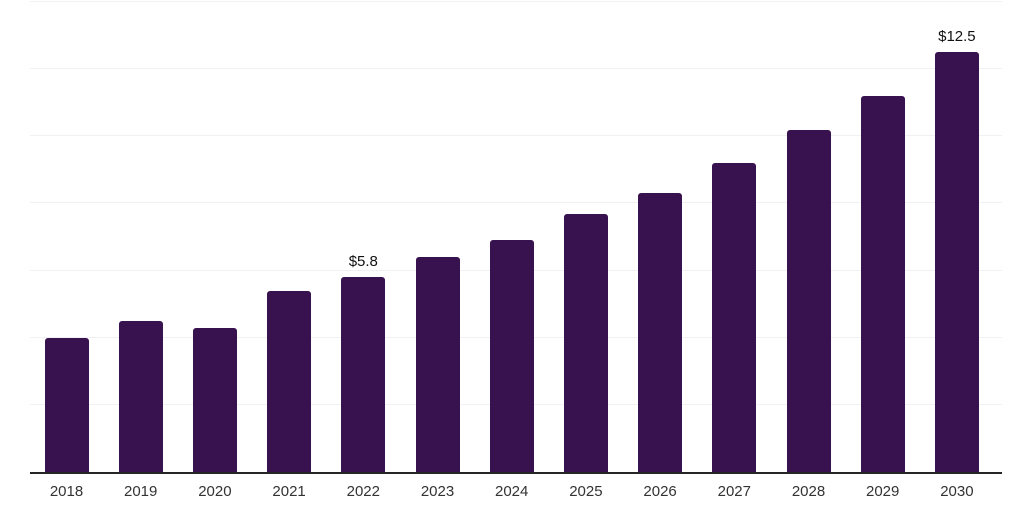 The height and width of the screenshot is (512, 1024). Describe the element at coordinates (437, 491) in the screenshot. I see `x-tick-label-2023: 2023` at that location.